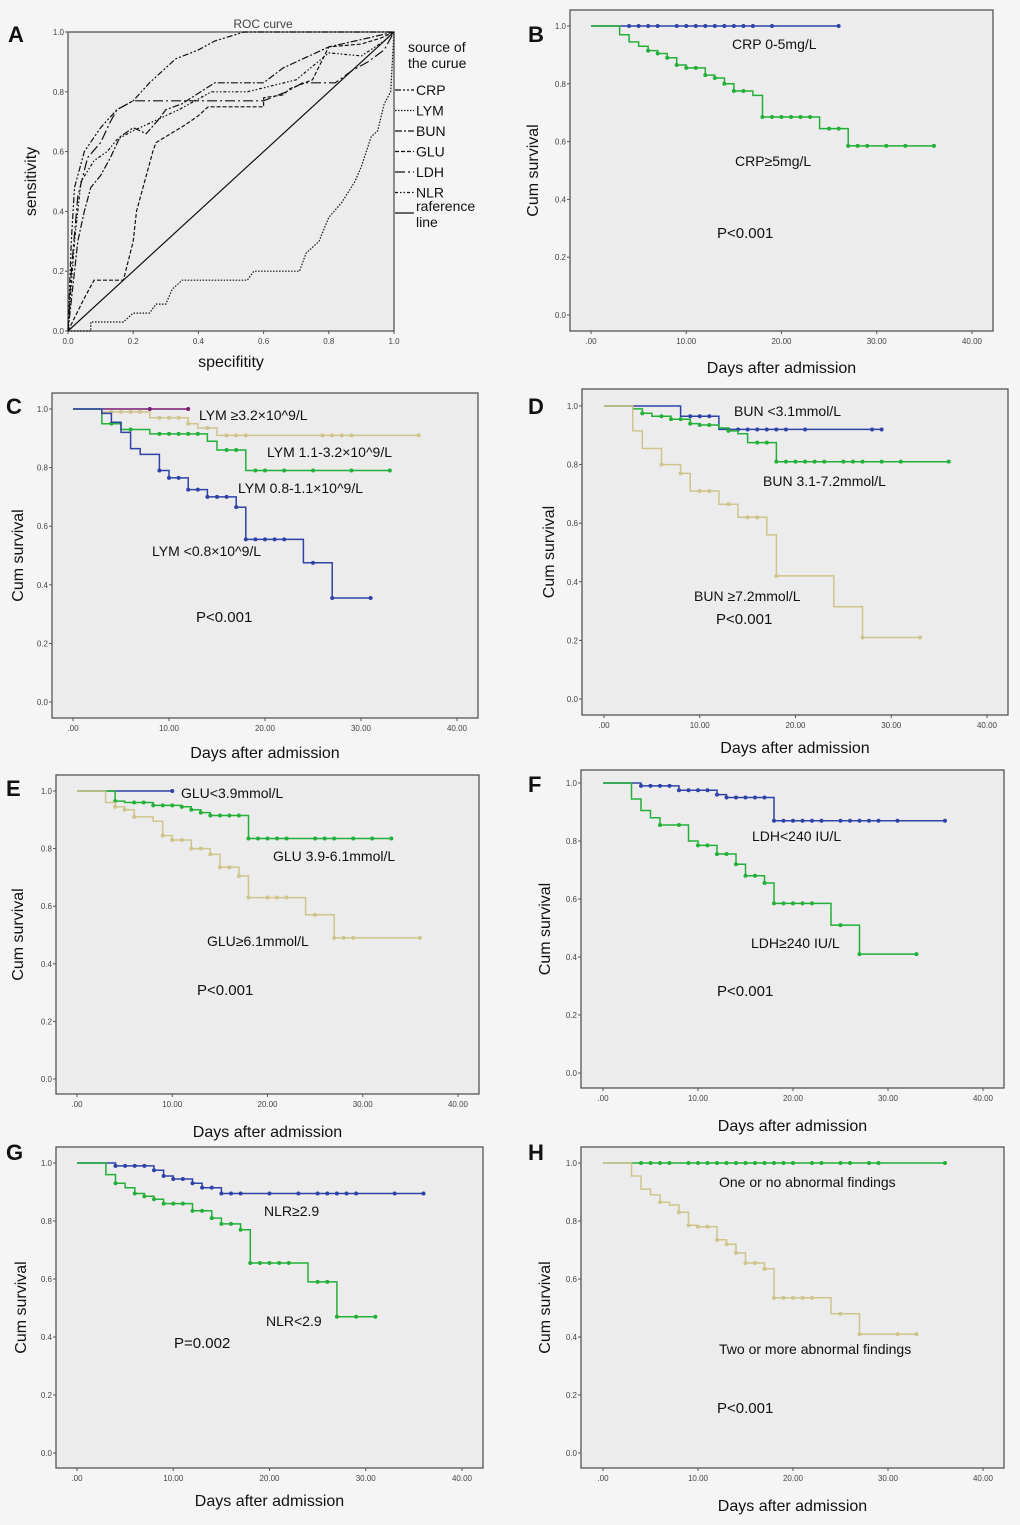 This screenshot has height=1525, width=1020. I want to click on plot-area, so click(265, 555).